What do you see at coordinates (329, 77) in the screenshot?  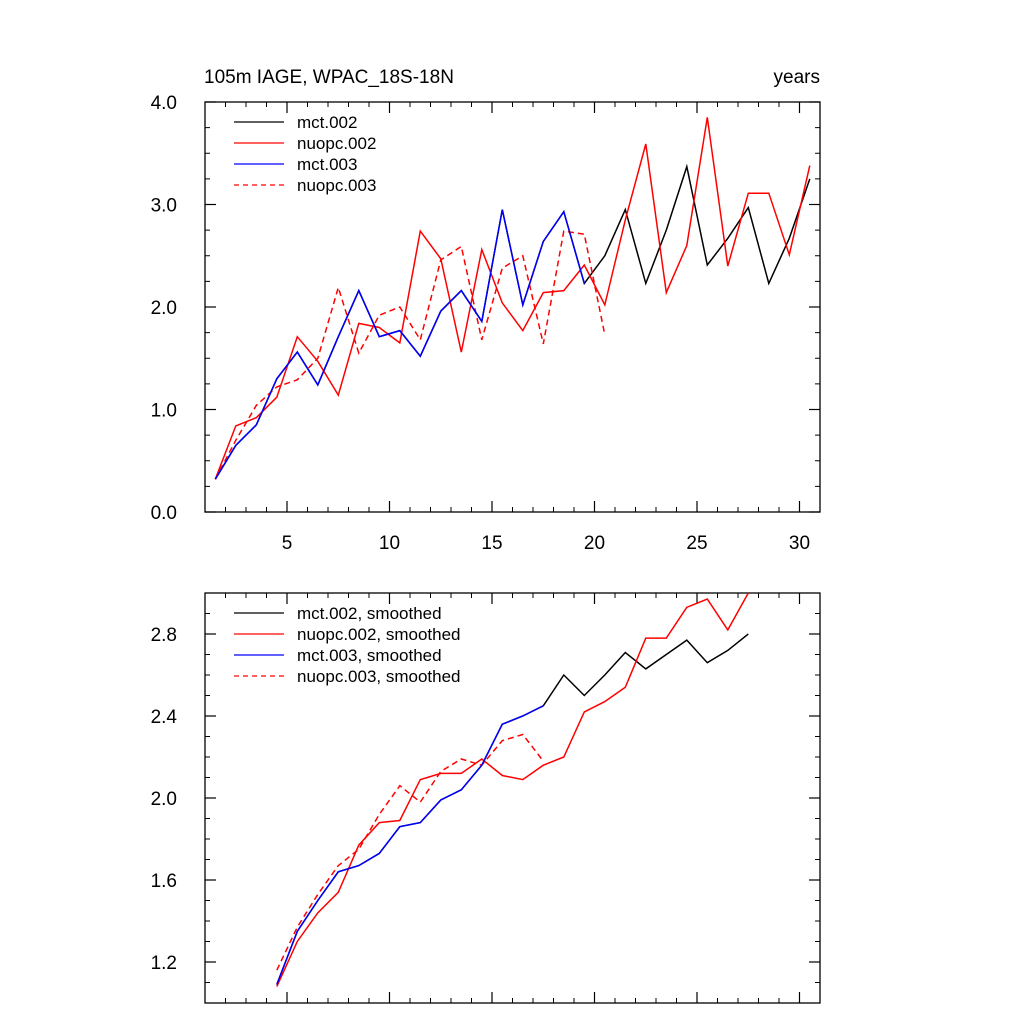 I see `chart-title: 105m IAGE, WPAC_18S-18N` at bounding box center [329, 77].